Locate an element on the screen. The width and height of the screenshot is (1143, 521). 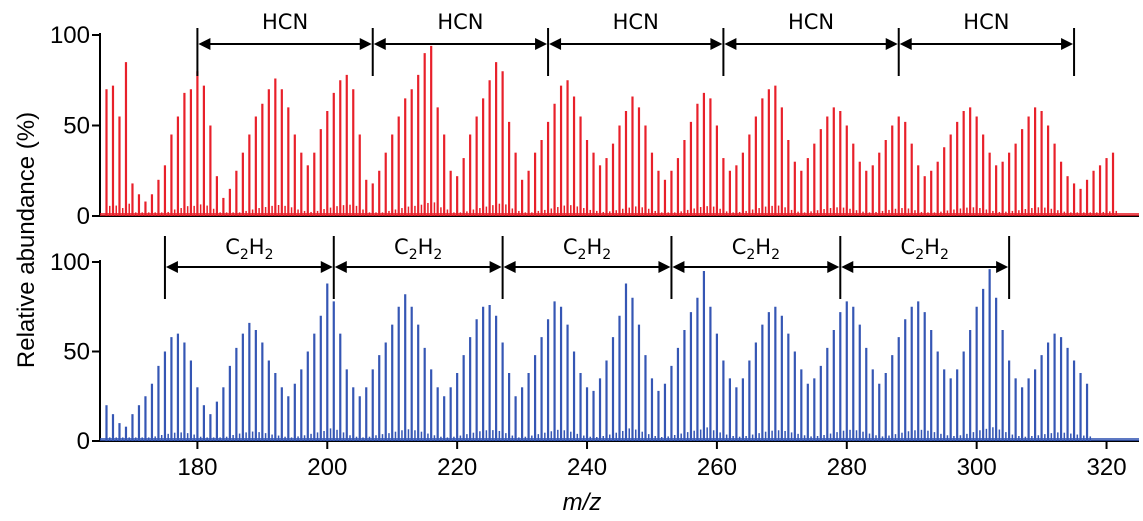
top-y-tick-label: 50 is located at coordinates (76, 126).